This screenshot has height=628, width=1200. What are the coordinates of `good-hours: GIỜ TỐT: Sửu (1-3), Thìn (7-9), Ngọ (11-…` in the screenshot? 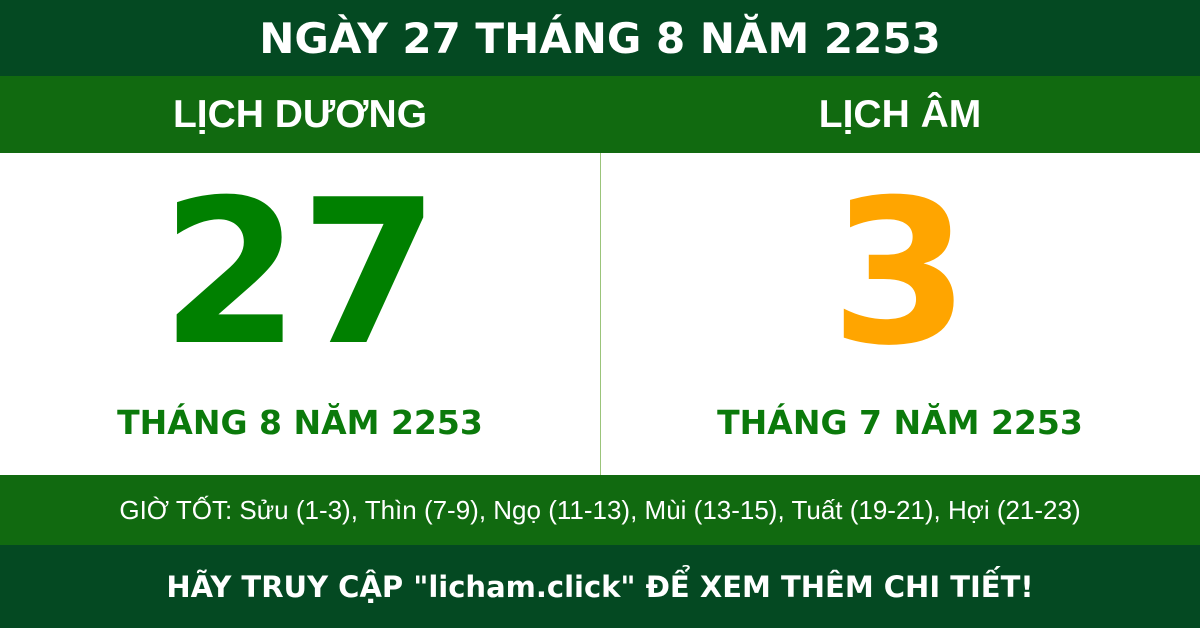 It's located at (600, 510).